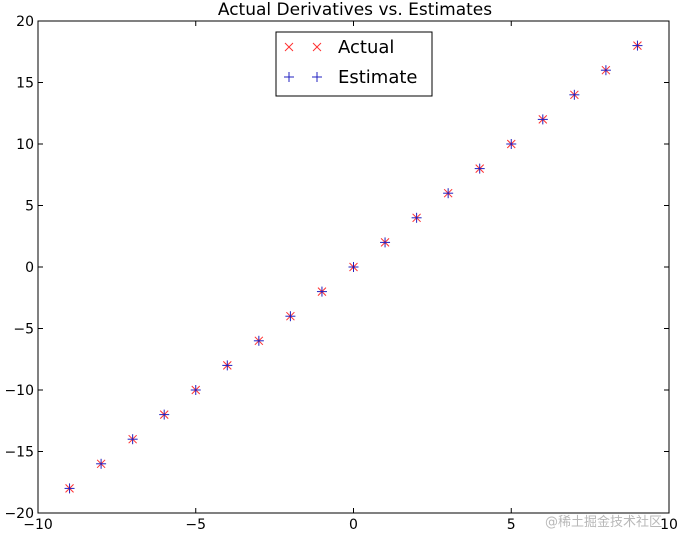 Image resolution: width=679 pixels, height=533 pixels. Describe the element at coordinates (353, 525) in the screenshot. I see `x-tick-label: 0` at that location.